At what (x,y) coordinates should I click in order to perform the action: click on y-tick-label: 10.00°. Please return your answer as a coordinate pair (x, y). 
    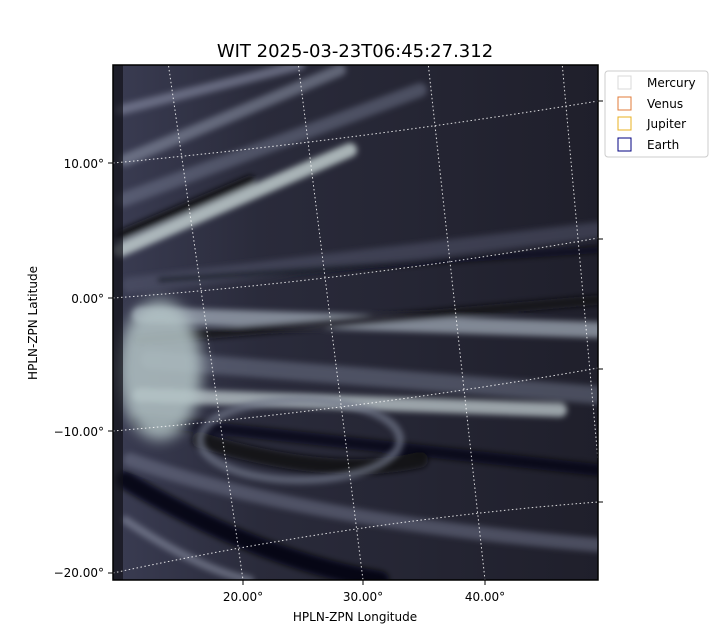
    Looking at the image, I should click on (84, 164).